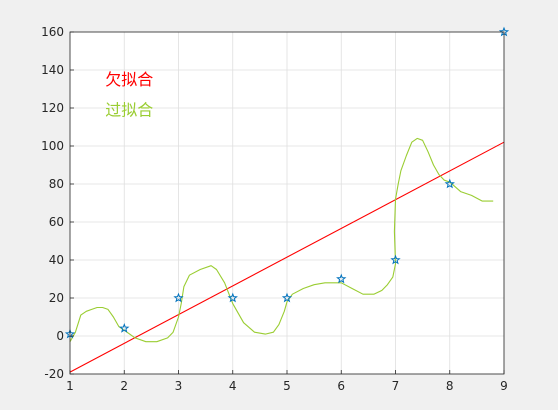  I want to click on y-tick-label: 160, so click(52, 32).